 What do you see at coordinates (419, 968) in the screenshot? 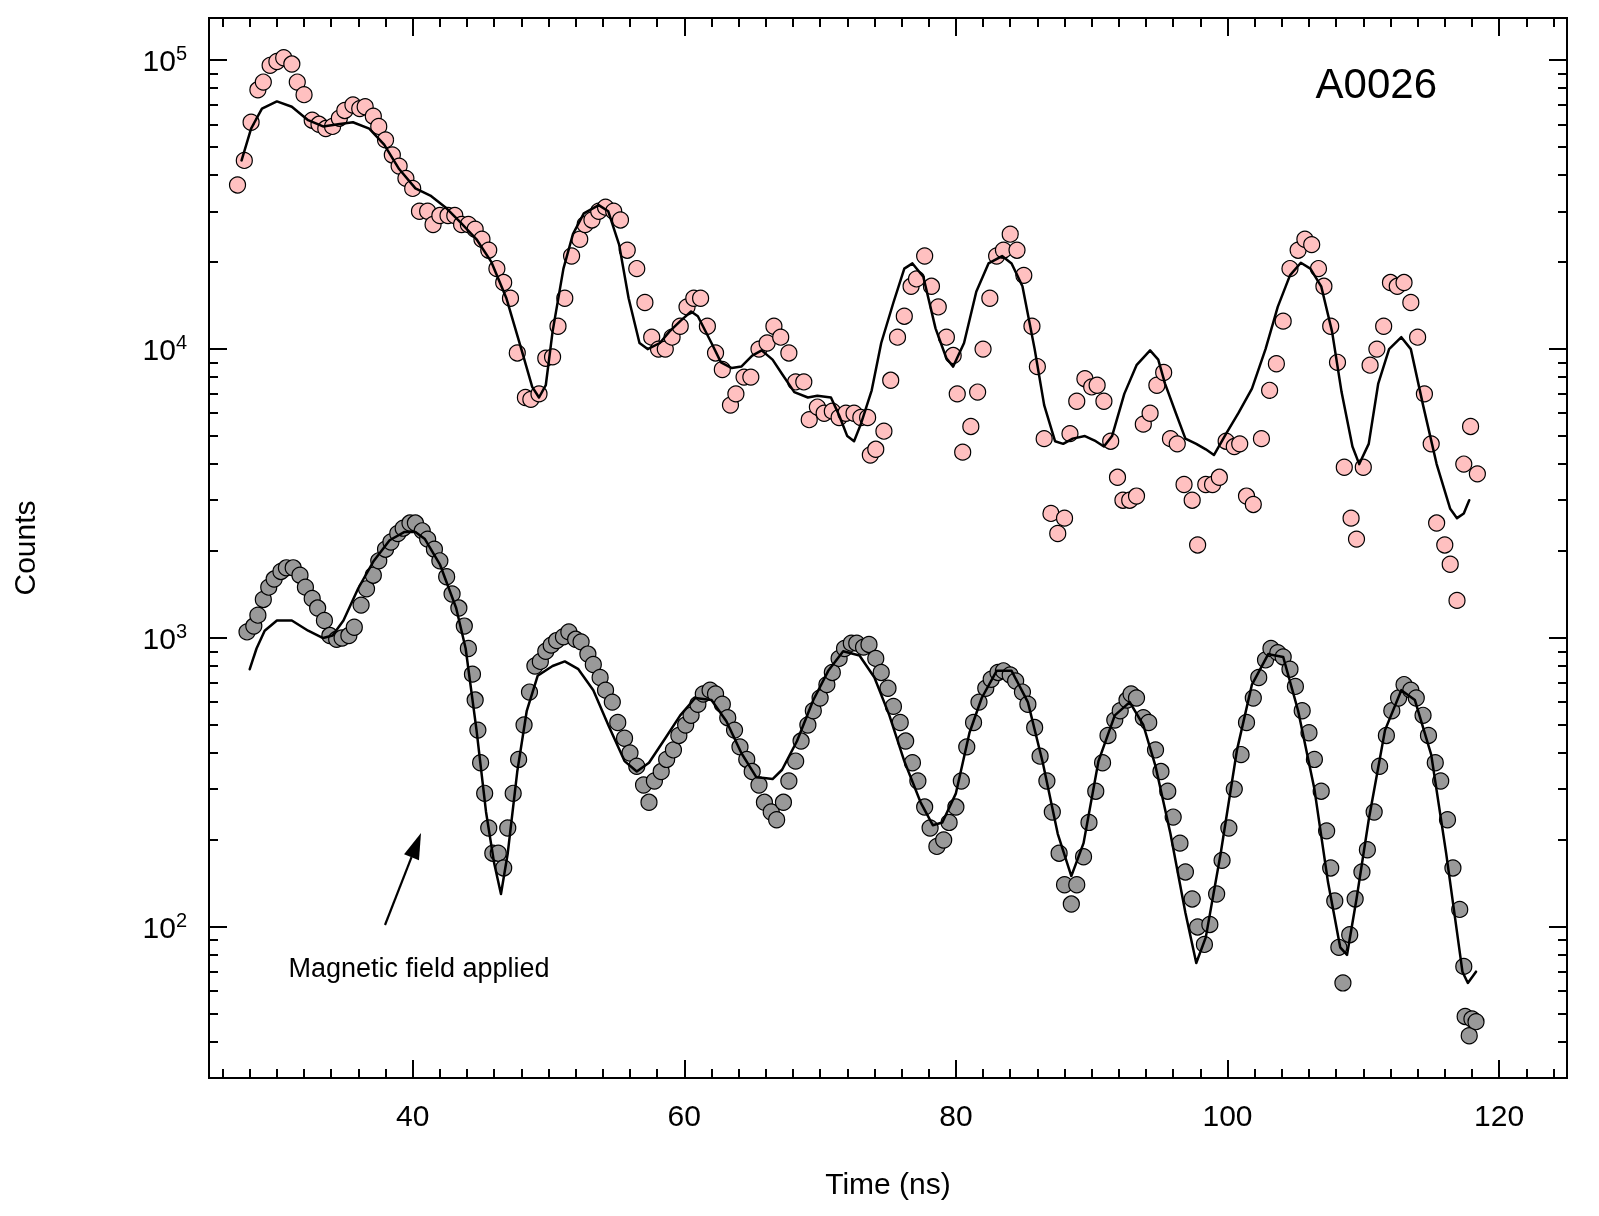
I see `annotation: Magnetic field applied` at bounding box center [419, 968].